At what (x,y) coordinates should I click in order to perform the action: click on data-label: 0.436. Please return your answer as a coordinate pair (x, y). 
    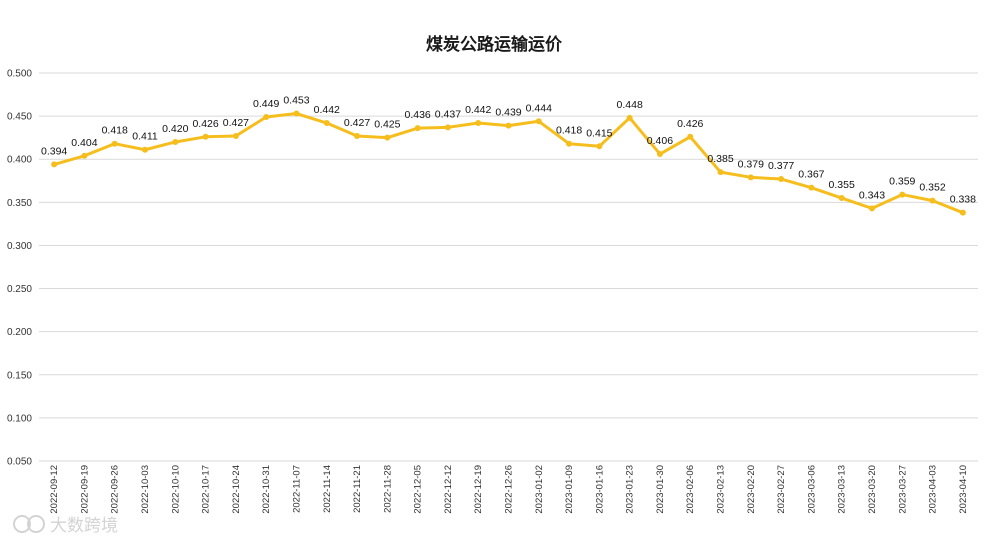
    Looking at the image, I should click on (417, 115).